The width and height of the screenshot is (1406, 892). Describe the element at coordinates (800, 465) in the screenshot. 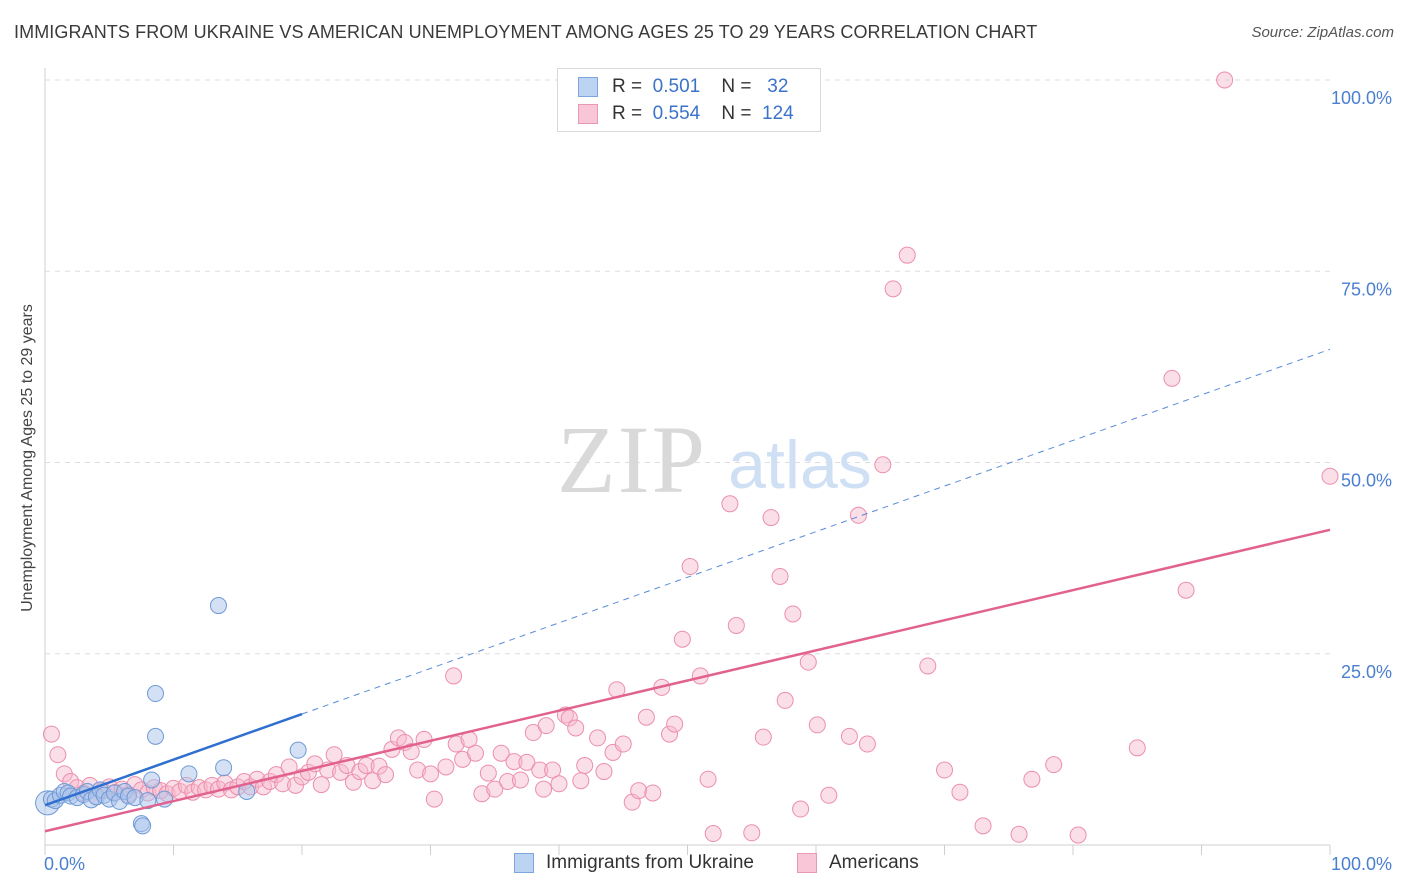

I see `watermark-atlas: atlas` at that location.